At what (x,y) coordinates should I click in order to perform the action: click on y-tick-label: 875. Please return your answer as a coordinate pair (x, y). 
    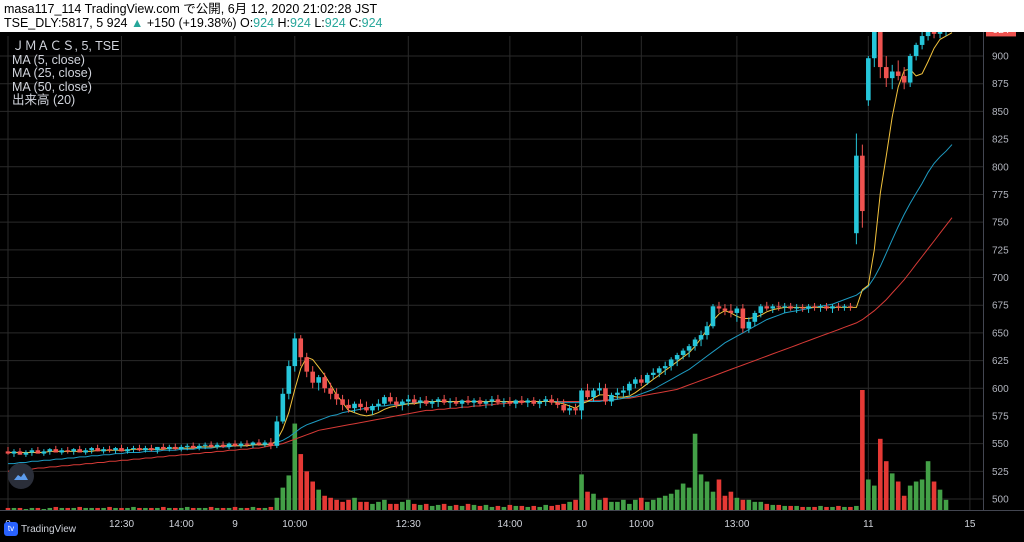
    Looking at the image, I should click on (1000, 84).